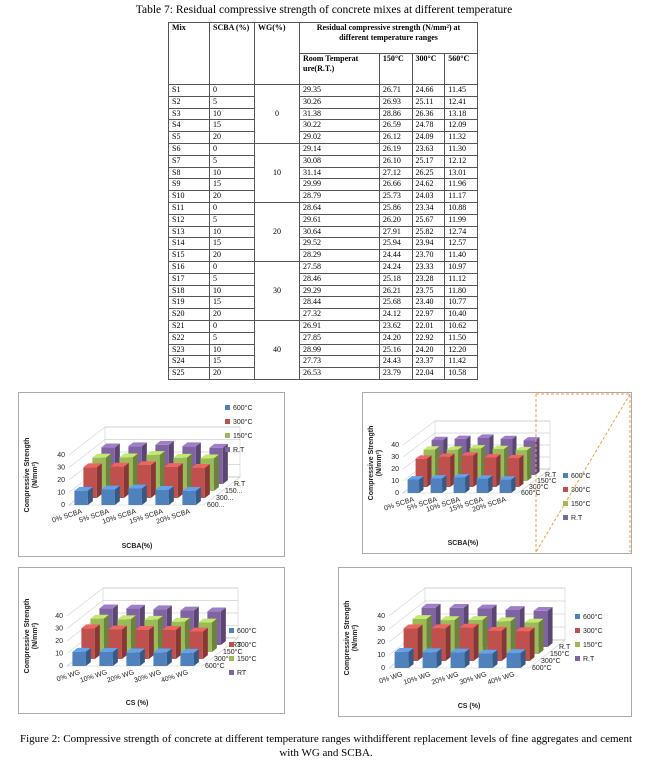  What do you see at coordinates (61, 455) in the screenshot?
I see `y-tick-label: 40` at bounding box center [61, 455].